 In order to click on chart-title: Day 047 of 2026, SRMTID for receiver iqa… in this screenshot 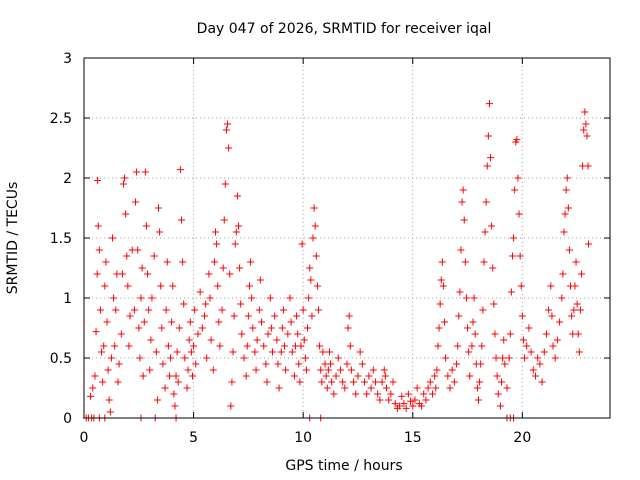, I will do `click(344, 29)`.